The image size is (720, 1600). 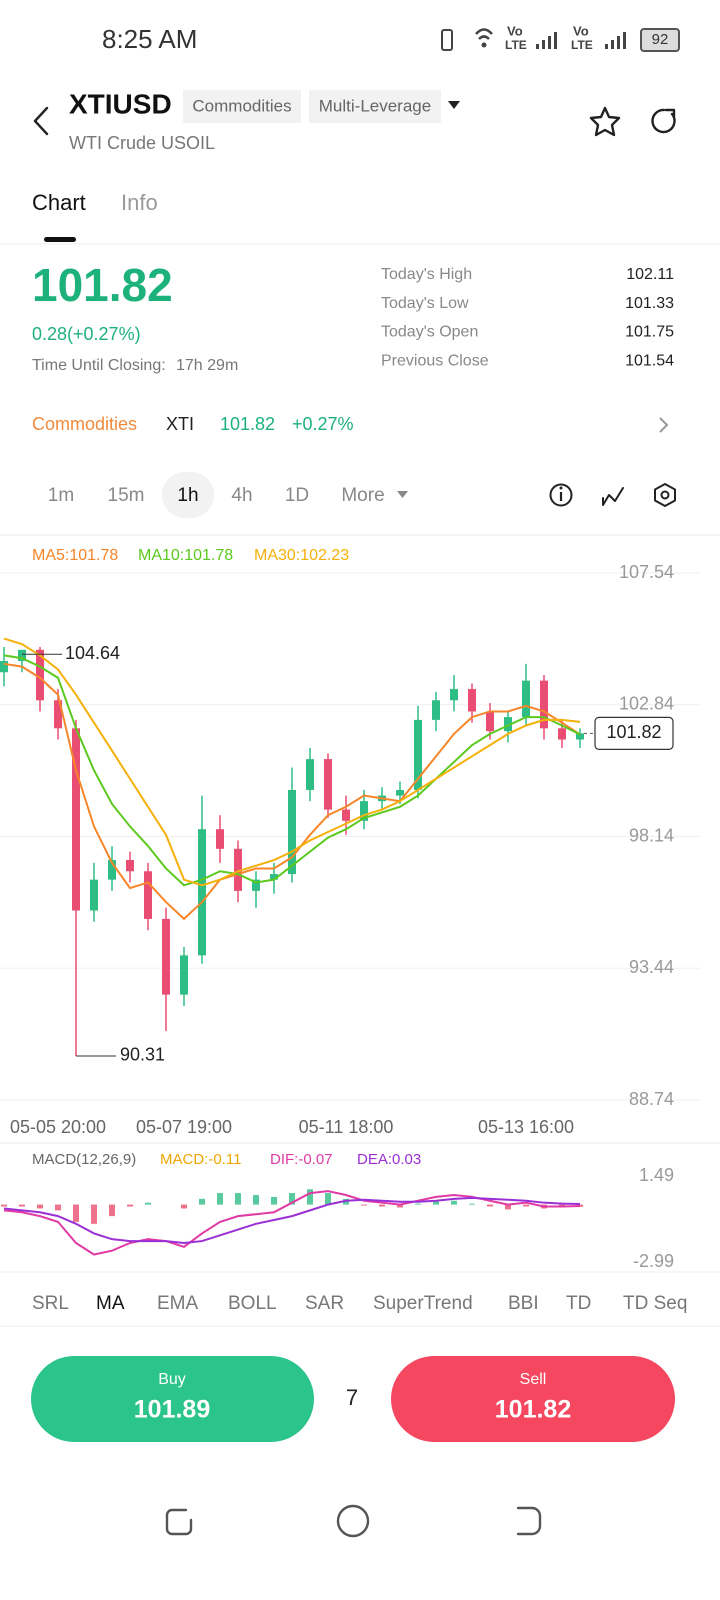 What do you see at coordinates (172, 1410) in the screenshot?
I see `buy-price: 101.89` at bounding box center [172, 1410].